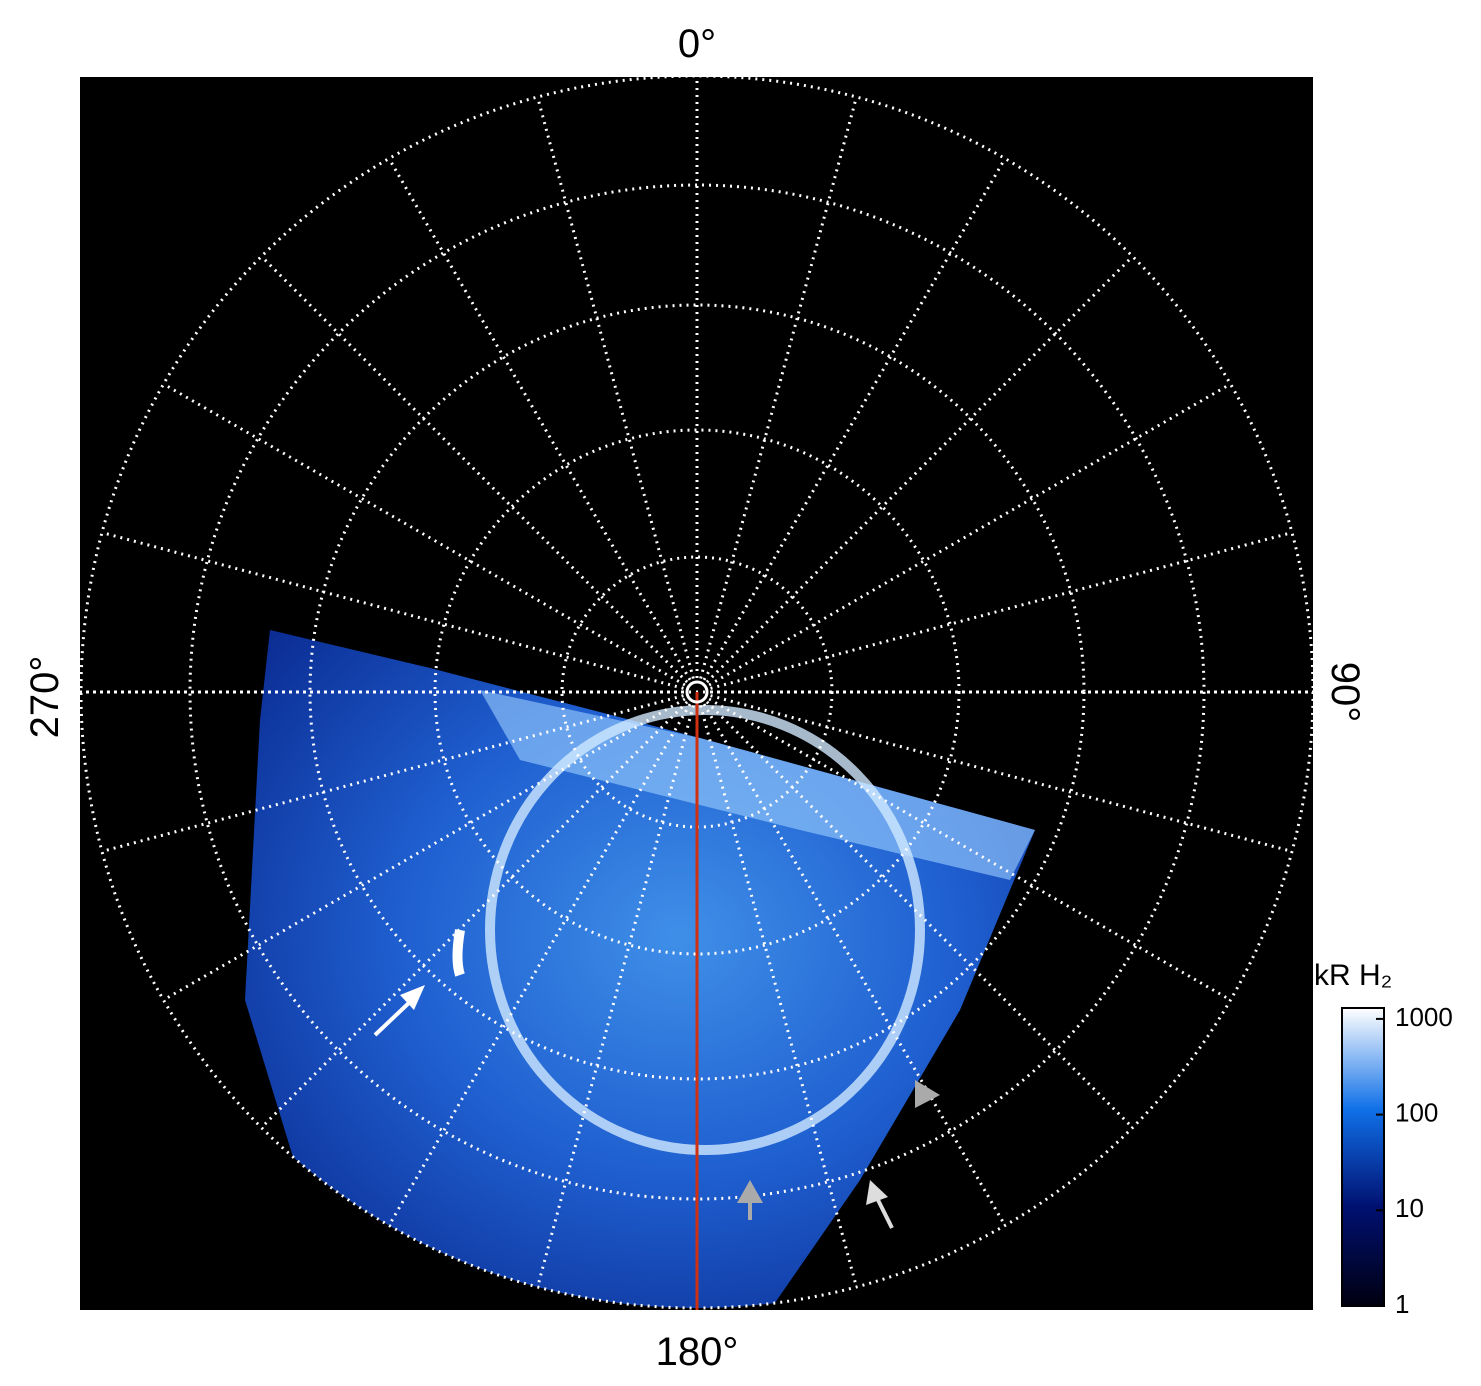 This screenshot has width=1481, height=1386. I want to click on colorbar-tick-label: 100, so click(1416, 1112).